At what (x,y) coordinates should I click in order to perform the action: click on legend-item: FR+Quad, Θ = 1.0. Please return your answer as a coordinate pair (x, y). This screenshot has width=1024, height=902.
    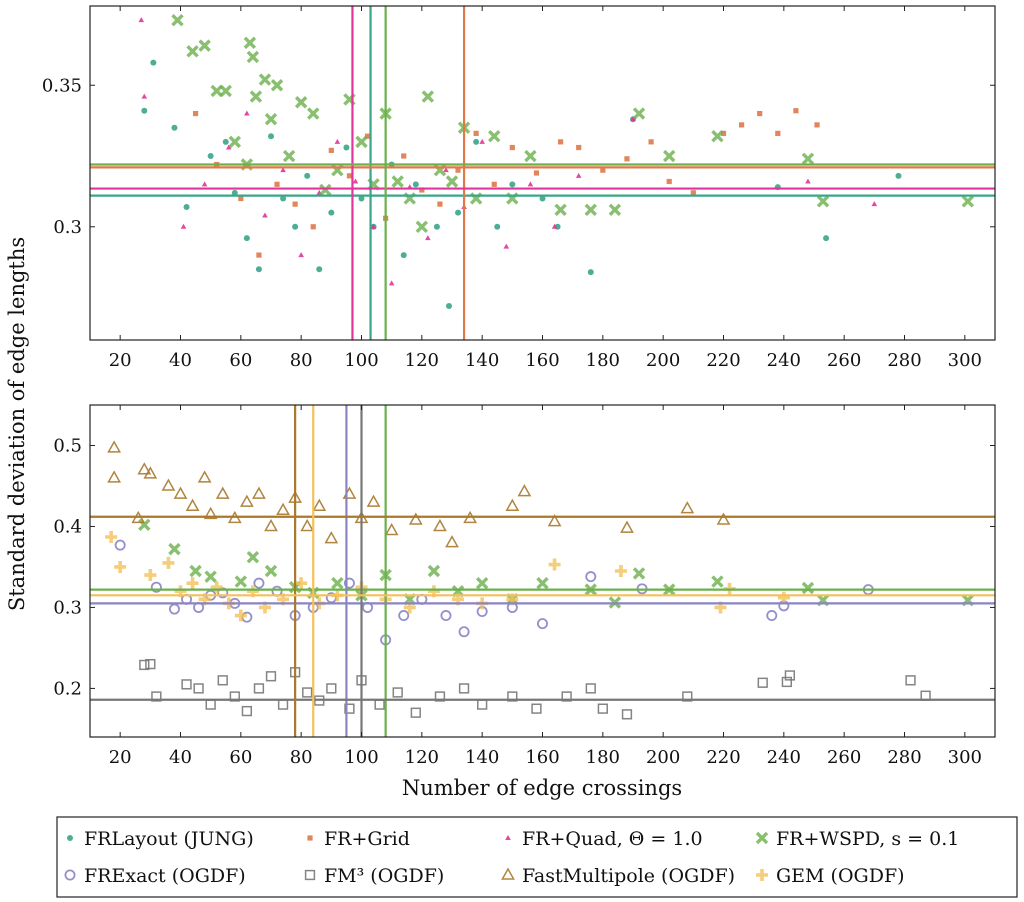
    Looking at the image, I should click on (604, 839).